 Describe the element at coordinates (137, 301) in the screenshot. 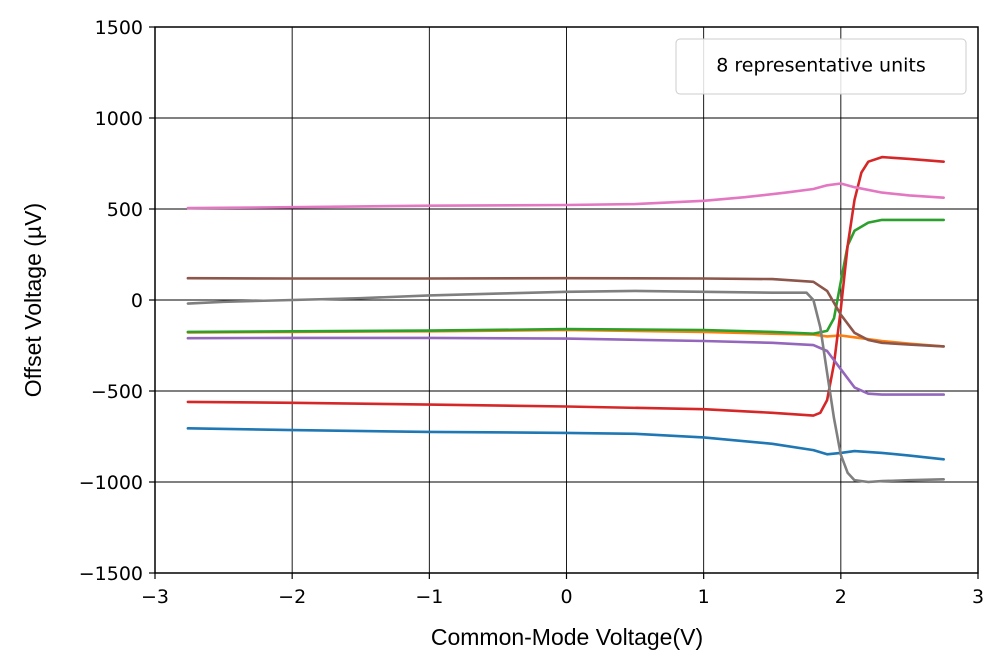

I see `y-tick-label: 0` at that location.